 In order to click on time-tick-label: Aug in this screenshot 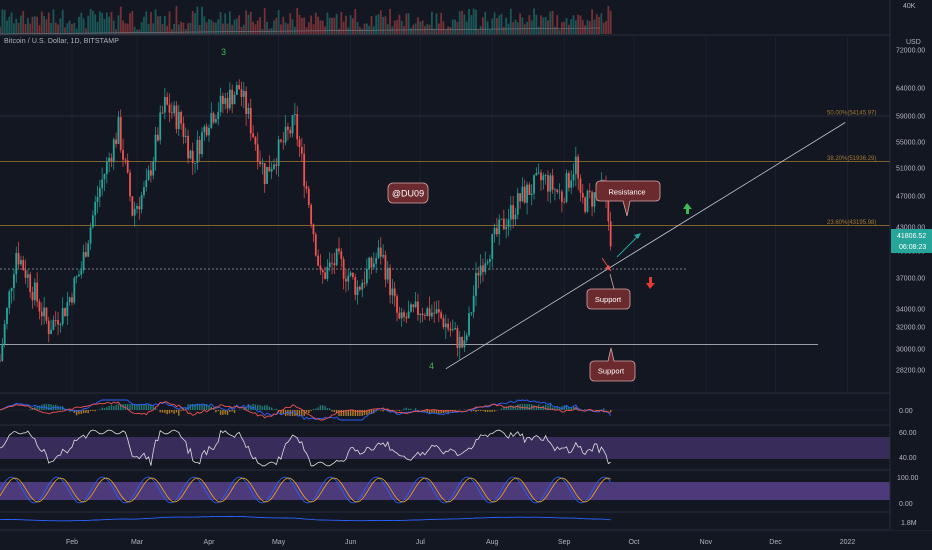, I will do `click(492, 542)`.